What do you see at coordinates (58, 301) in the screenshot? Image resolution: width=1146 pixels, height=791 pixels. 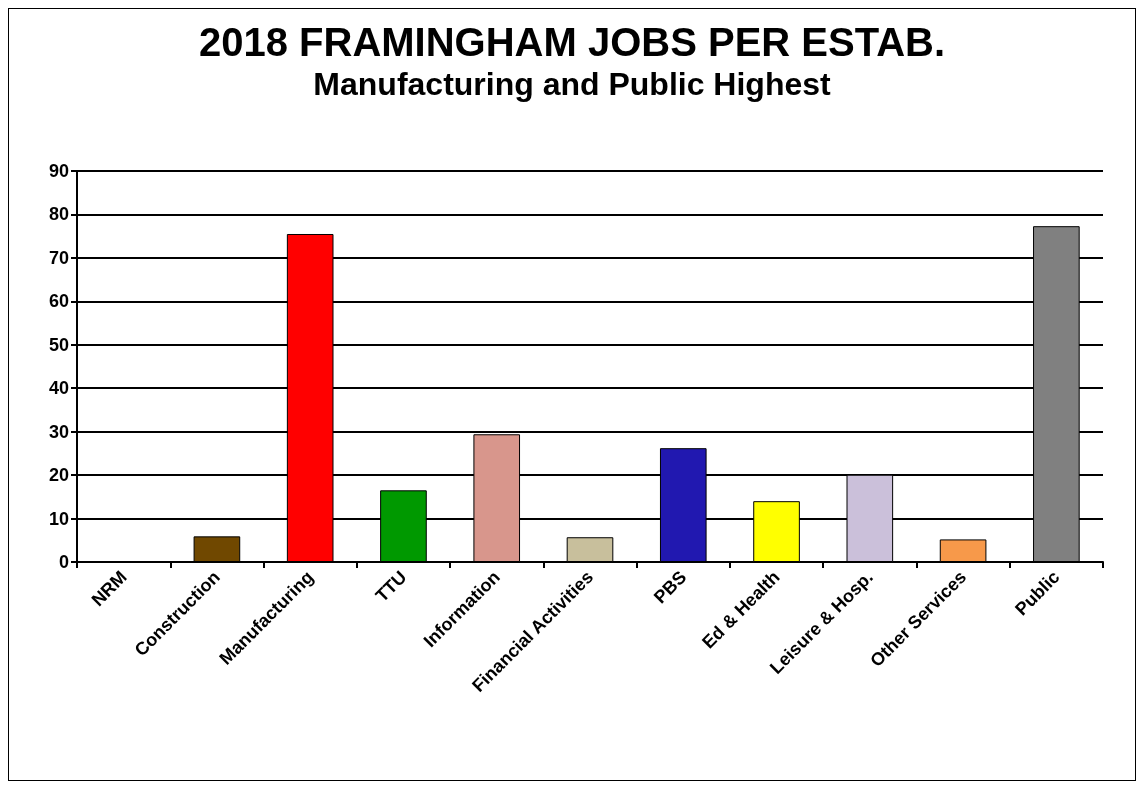 I see `y-tick-label: 60` at bounding box center [58, 301].